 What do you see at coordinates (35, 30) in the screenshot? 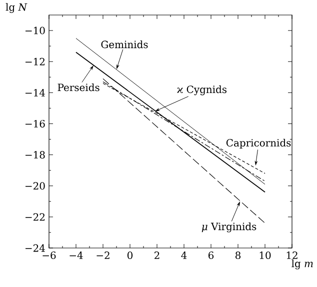
I see `y-tick-label: −10` at bounding box center [35, 30].